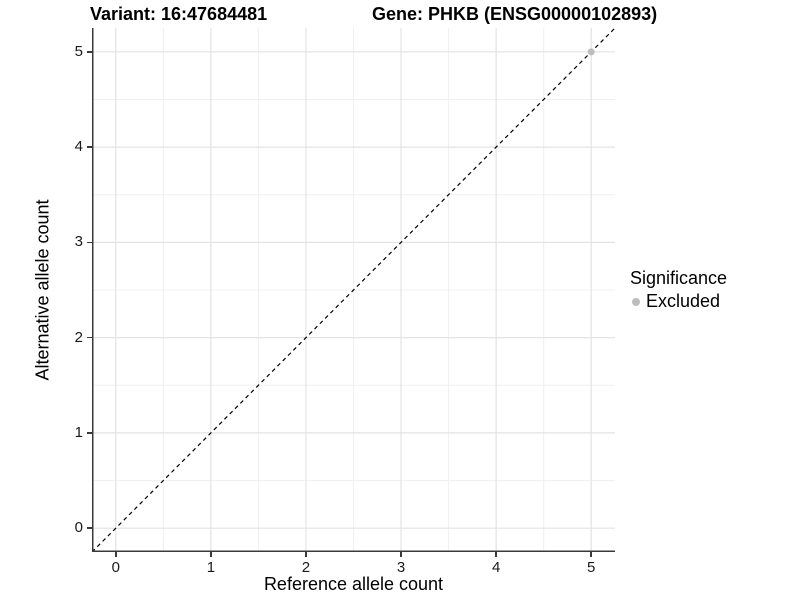  I want to click on y-tick-label: 5, so click(78, 51).